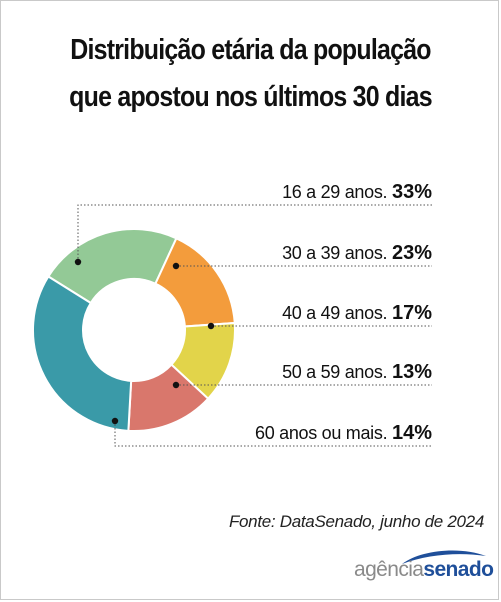 The height and width of the screenshot is (602, 501). I want to click on slice-label-1: 30 a 39 anos. 23%, so click(357, 253).